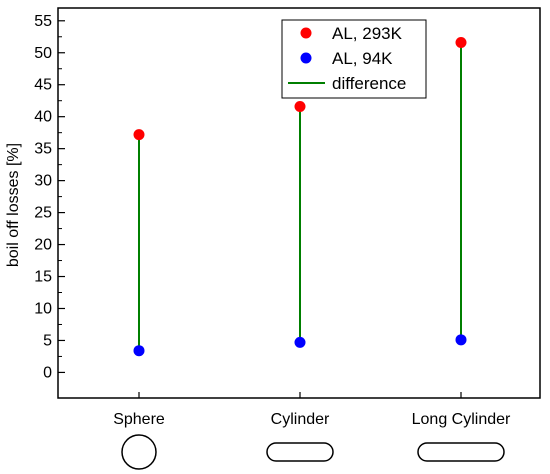 The height and width of the screenshot is (474, 550). What do you see at coordinates (43, 21) in the screenshot?
I see `y-tick-label: 55` at bounding box center [43, 21].